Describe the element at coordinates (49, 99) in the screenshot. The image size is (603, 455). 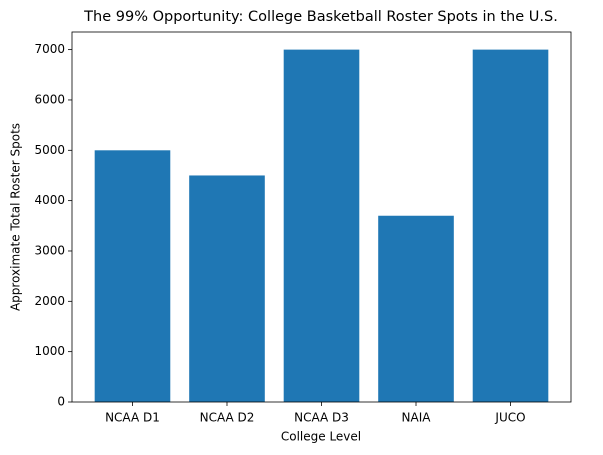
I see `y-tick-label: 6000` at that location.